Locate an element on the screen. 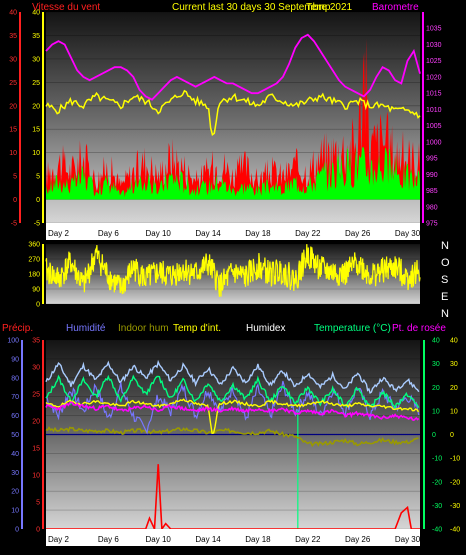  series-temperature is located at coordinates (232, 392).